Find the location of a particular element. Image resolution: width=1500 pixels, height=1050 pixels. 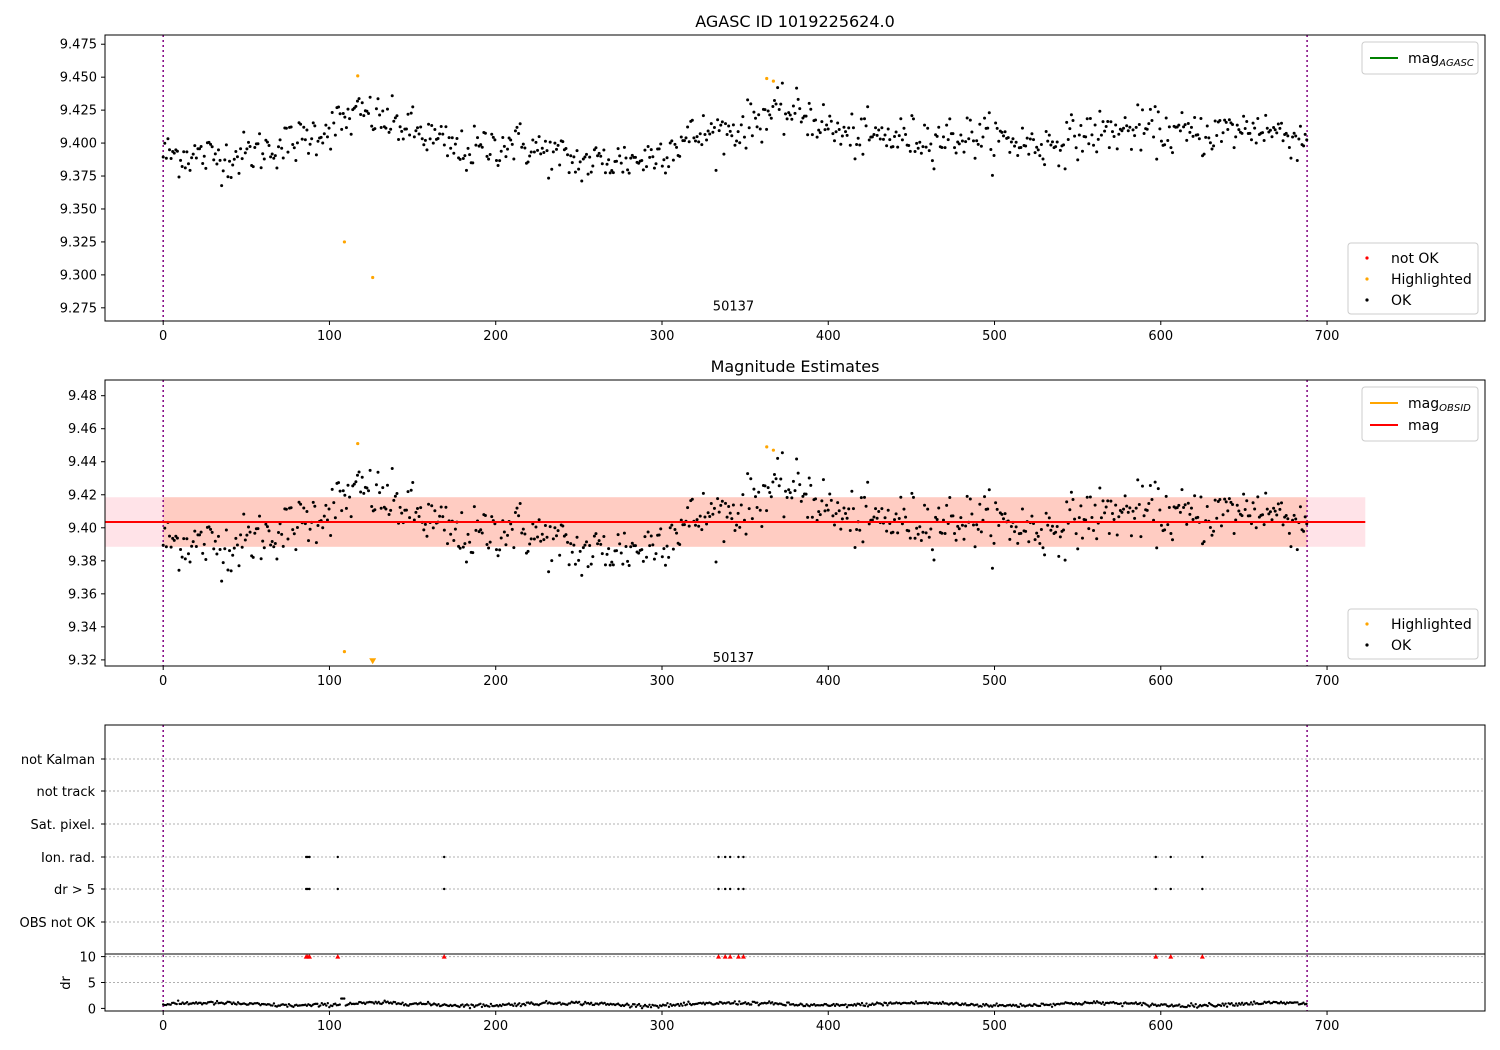

y-tick-label: 9.44 is located at coordinates (82, 462).